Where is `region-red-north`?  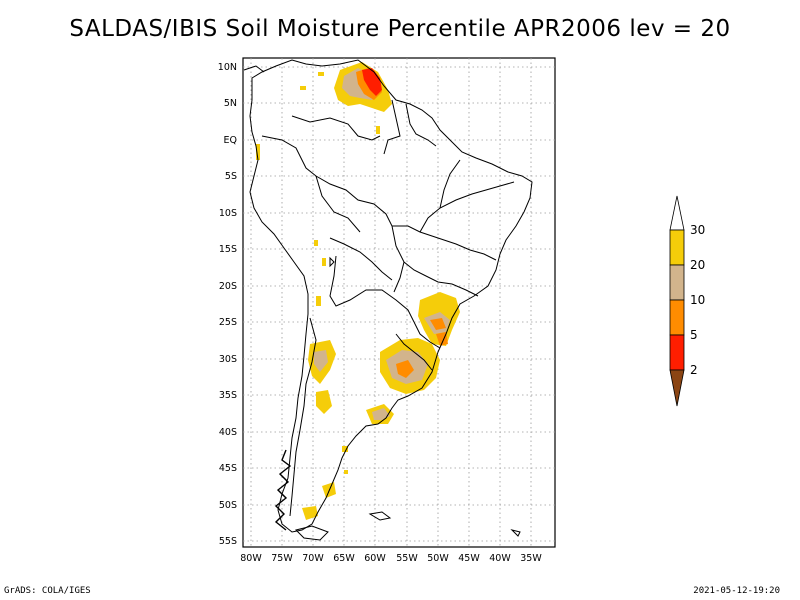 region-red-north is located at coordinates (372, 82).